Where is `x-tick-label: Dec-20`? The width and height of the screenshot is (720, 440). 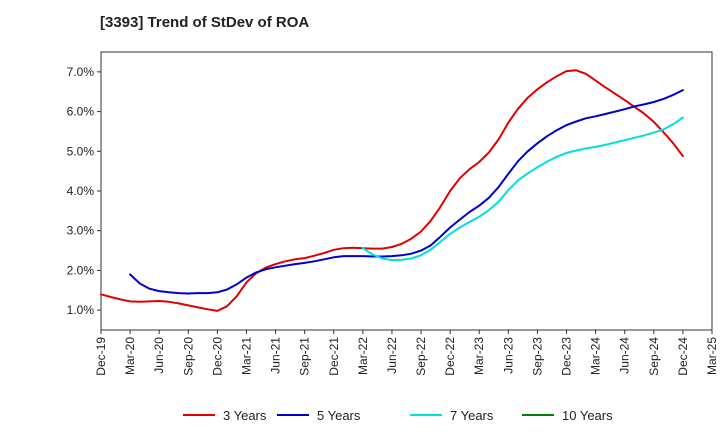
x-tick-label: Dec-20 is located at coordinates (217, 356).